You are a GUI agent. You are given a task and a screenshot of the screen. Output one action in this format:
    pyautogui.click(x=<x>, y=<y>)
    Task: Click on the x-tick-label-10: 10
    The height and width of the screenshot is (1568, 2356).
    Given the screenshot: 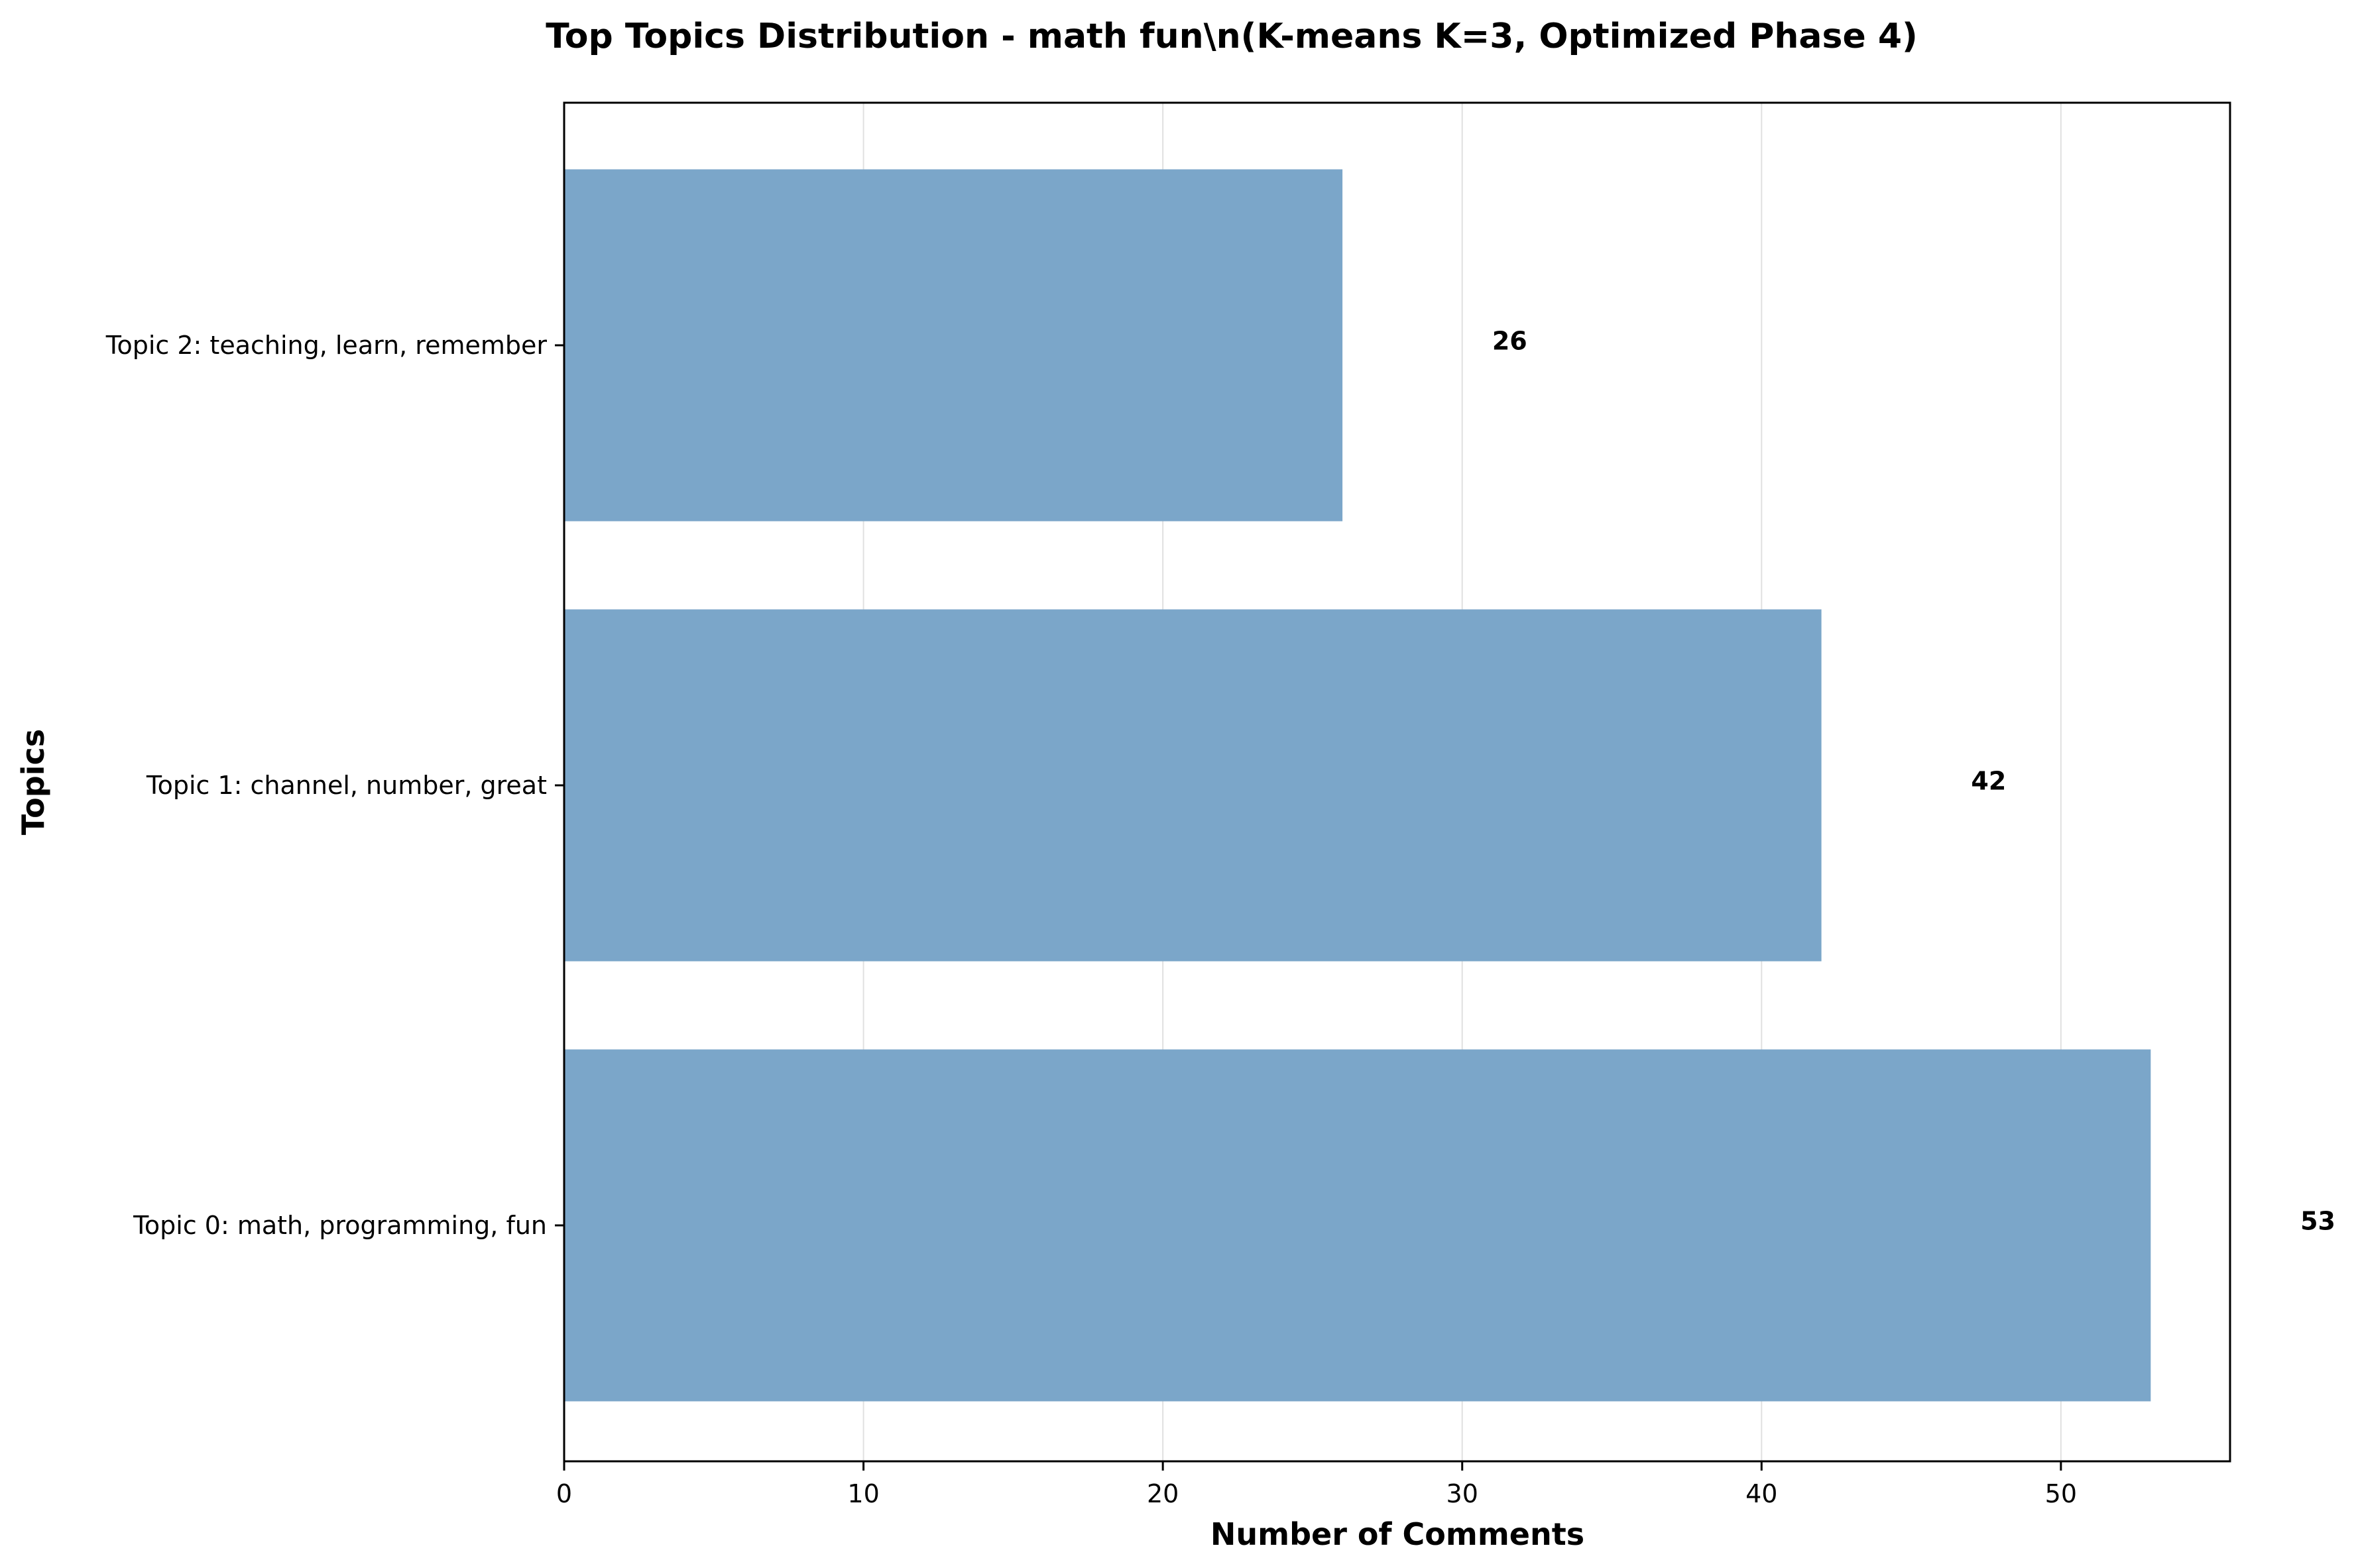 What is the action you would take?
    pyautogui.click(x=863, y=1494)
    